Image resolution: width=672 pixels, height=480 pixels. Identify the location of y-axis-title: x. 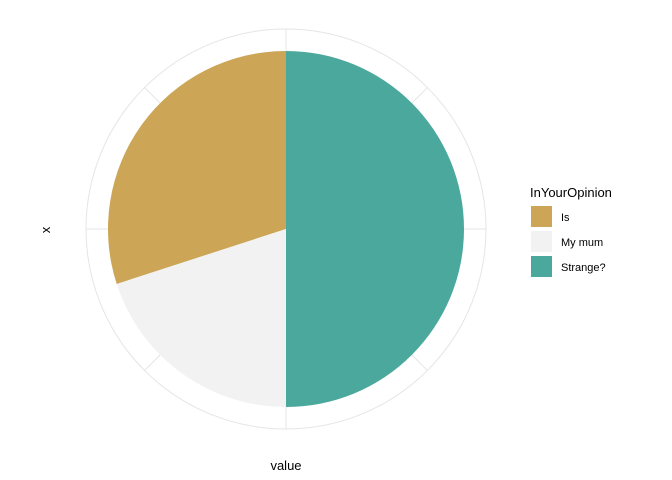
(45, 229).